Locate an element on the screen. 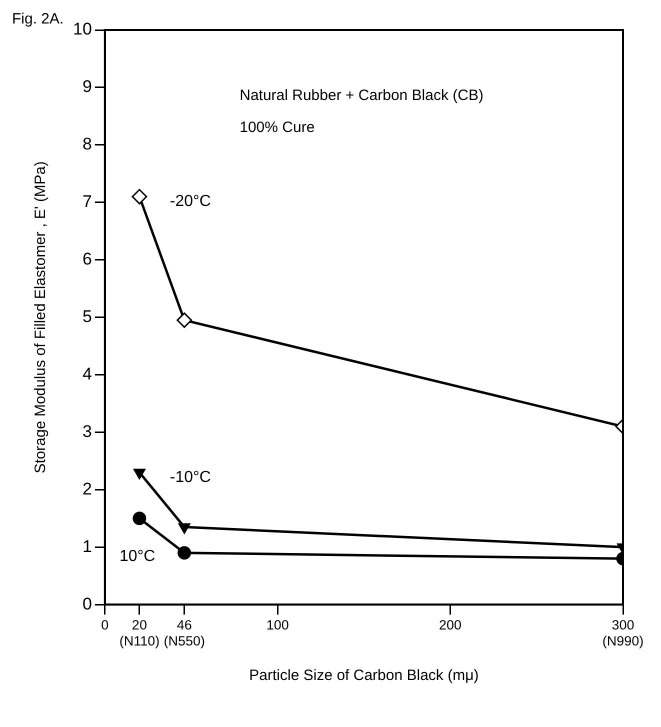 The image size is (661, 727). x-tick-label: 46 (N550) is located at coordinates (184, 633).